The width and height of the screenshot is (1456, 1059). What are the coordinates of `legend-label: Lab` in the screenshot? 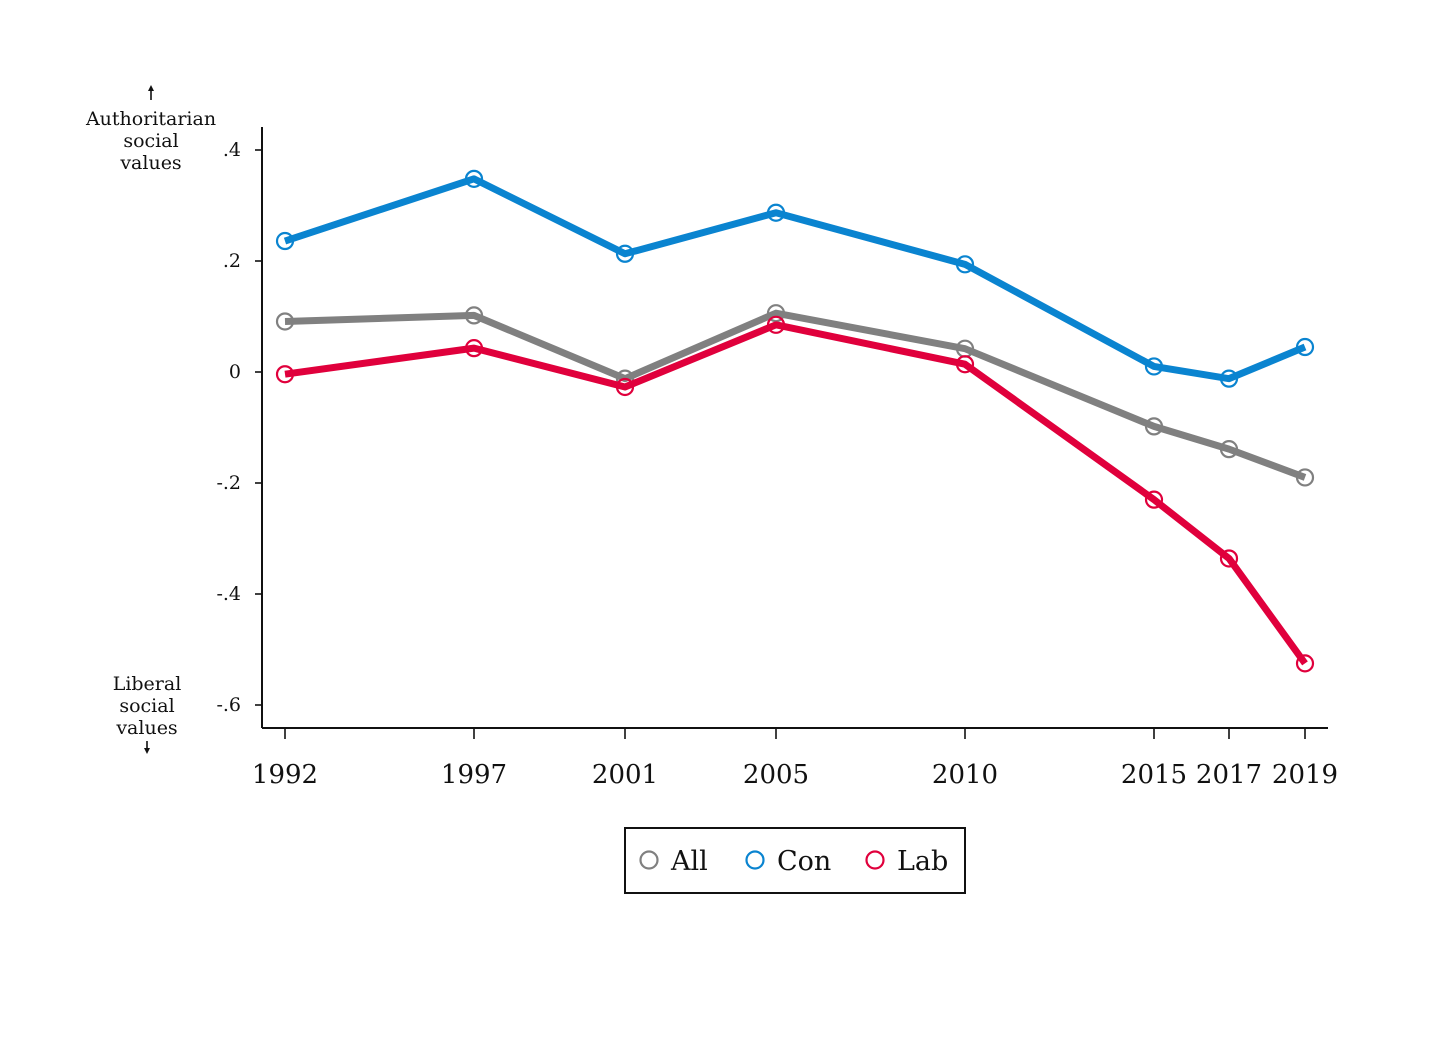 It's located at (922, 861).